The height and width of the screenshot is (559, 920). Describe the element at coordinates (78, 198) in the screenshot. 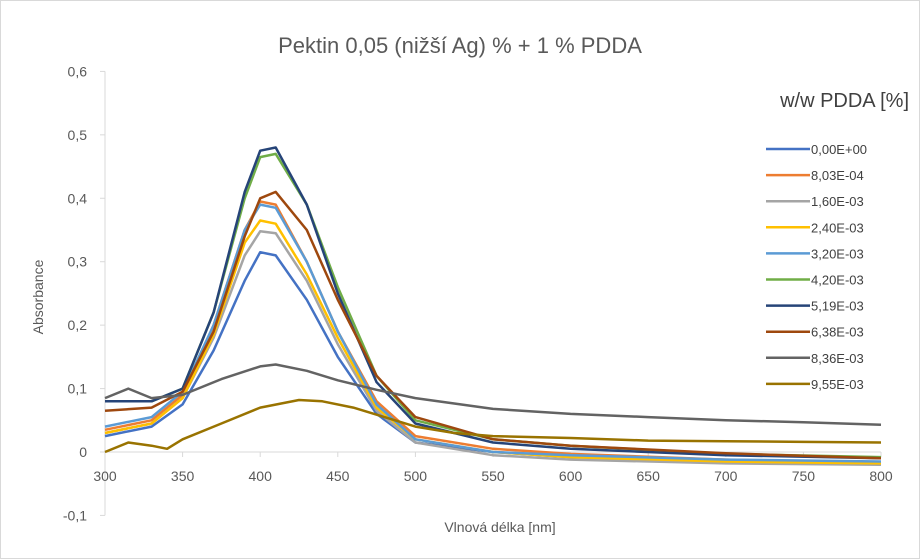

I see `y-tick-label: 0,4` at that location.